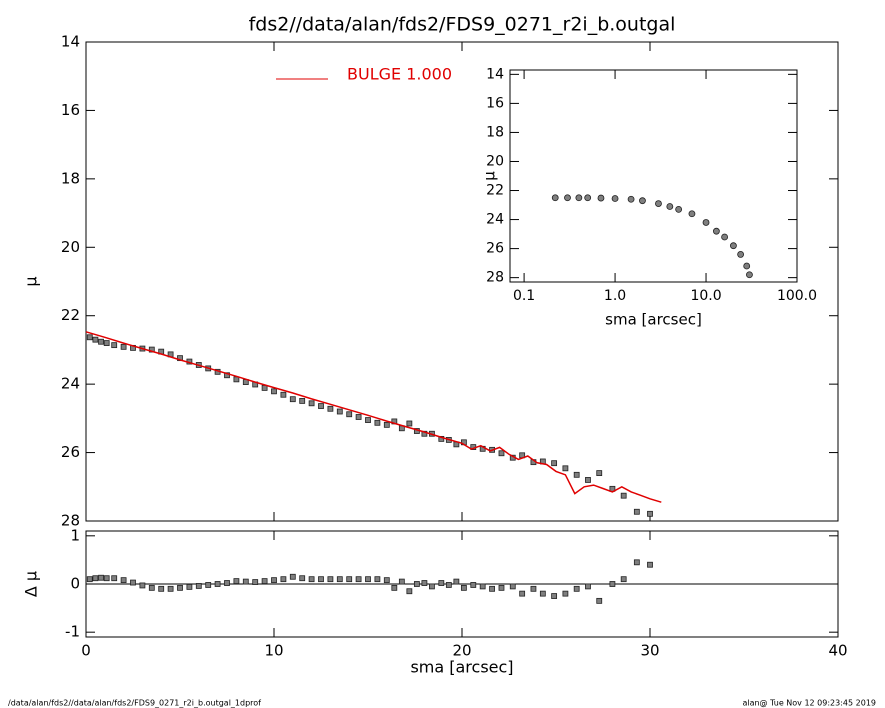  What do you see at coordinates (75, 535) in the screenshot?
I see `y-tick-label: 1` at bounding box center [75, 535].